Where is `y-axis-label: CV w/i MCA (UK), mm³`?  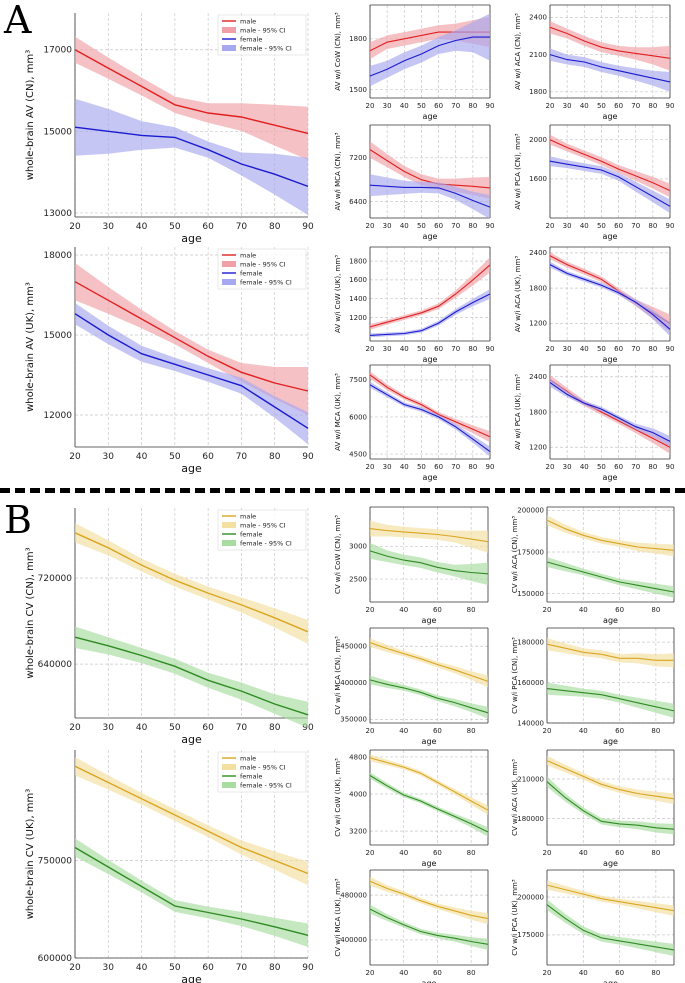
y-axis-label: CV w/i MCA (UK), mm³ is located at coordinates (338, 917).